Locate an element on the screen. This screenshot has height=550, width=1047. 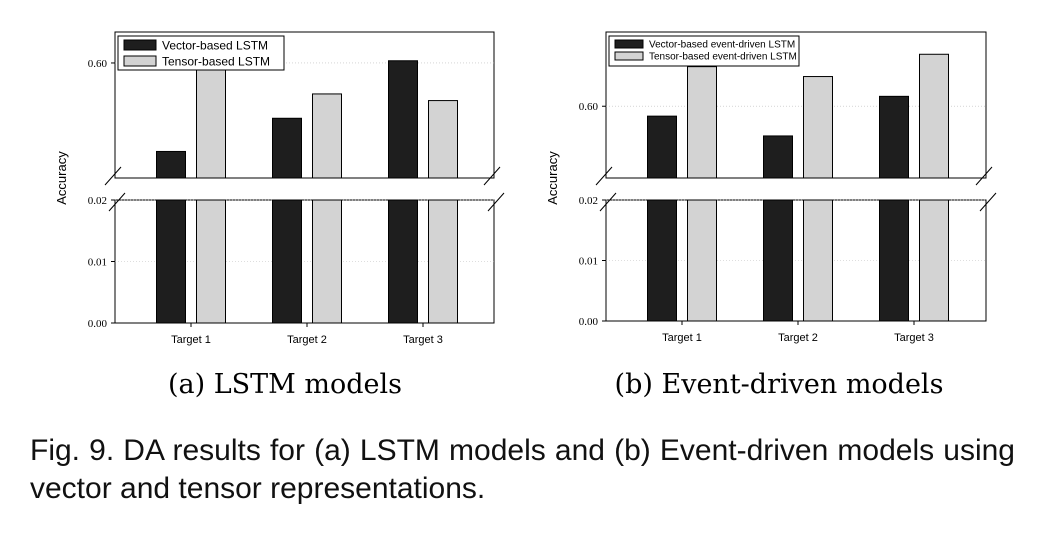
legend: Vector-based LSTM Tensor-based LSTM is located at coordinates (201, 53).